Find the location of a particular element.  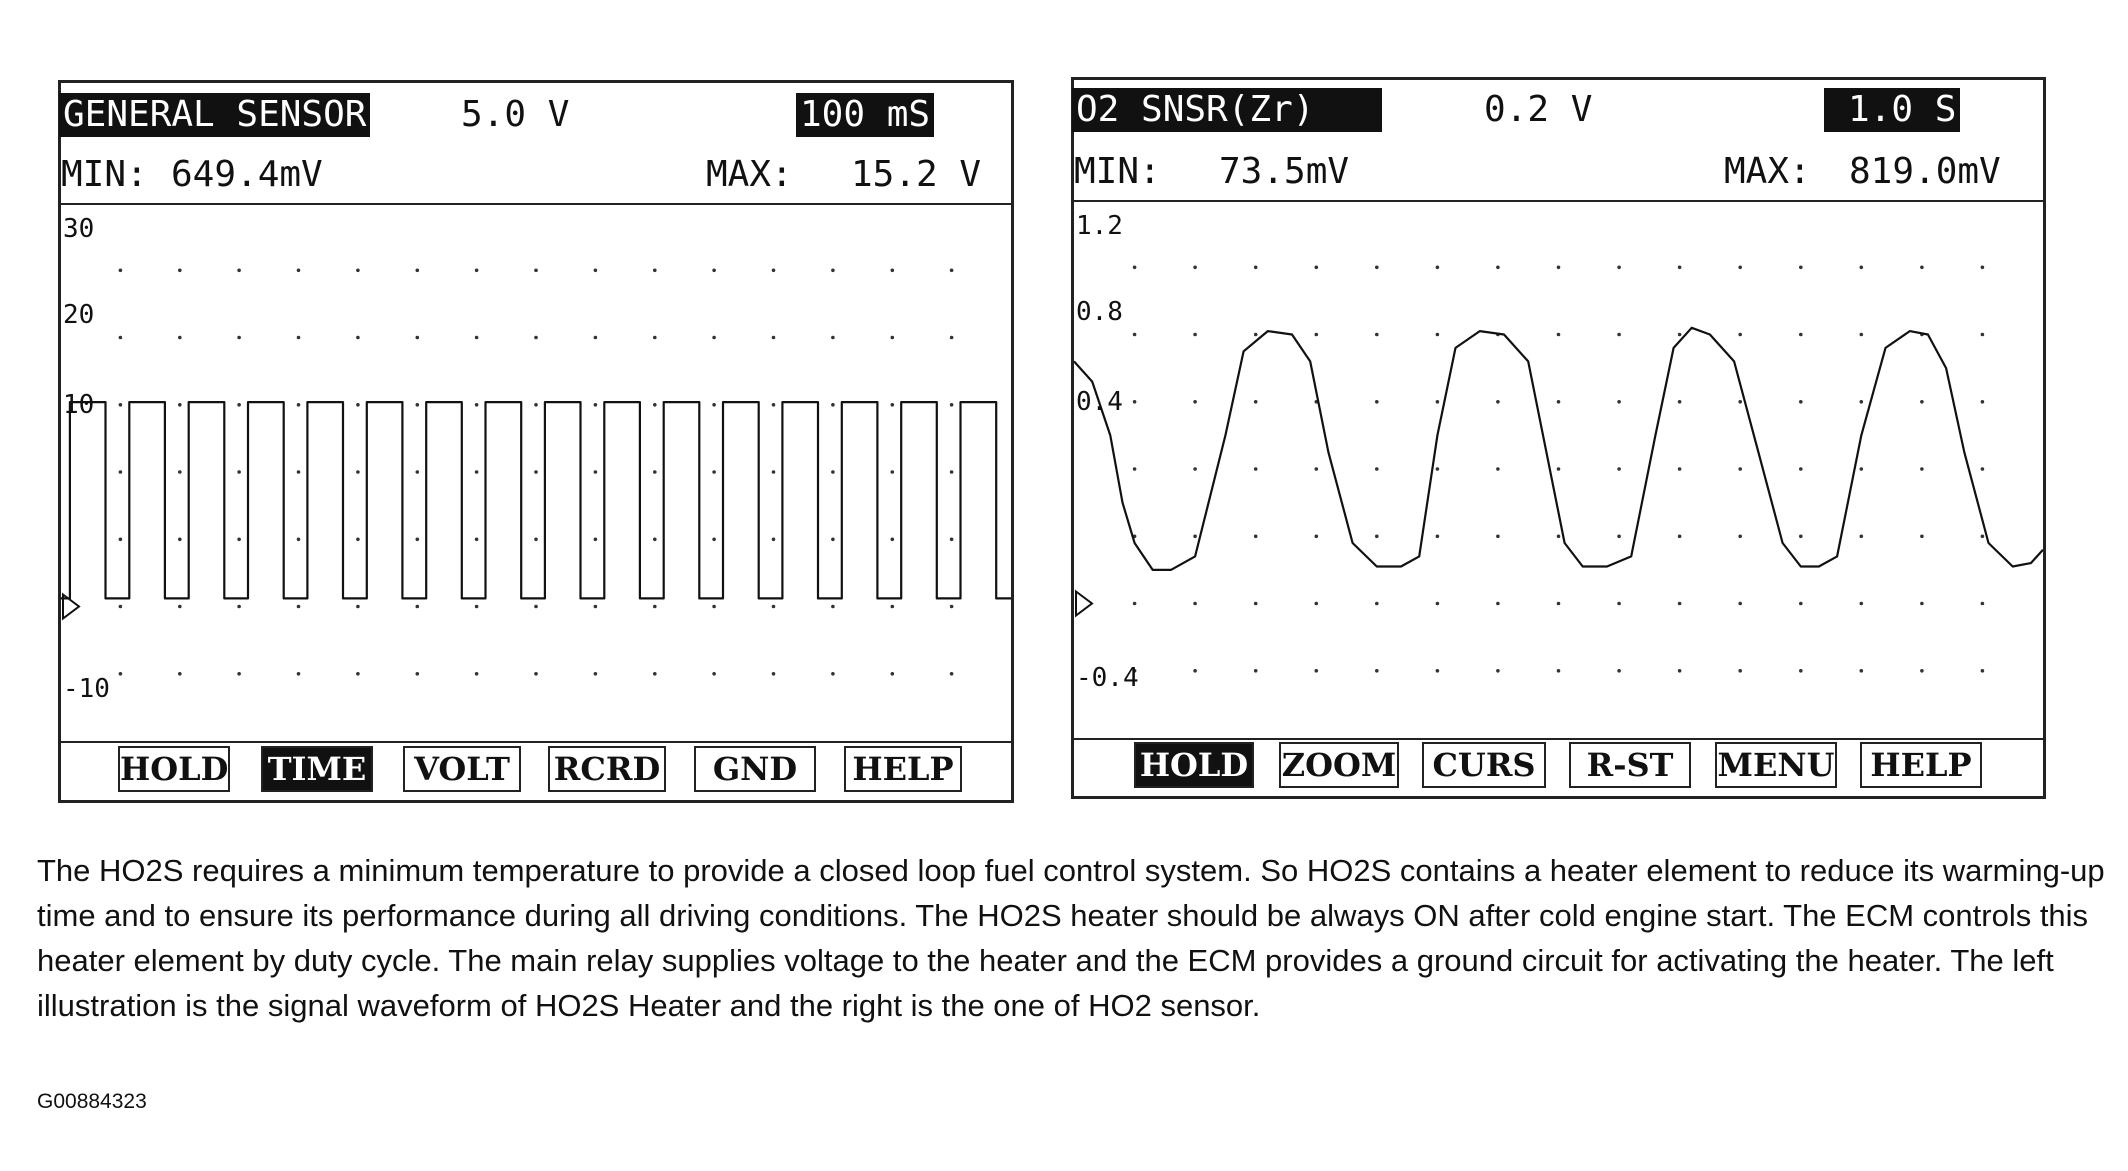

right-grid-dots is located at coordinates (1558, 469).